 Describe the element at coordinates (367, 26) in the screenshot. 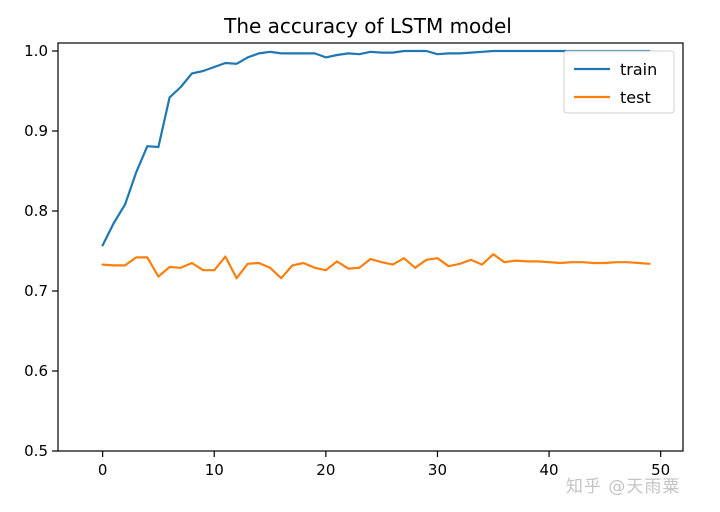

I see `chart-title: The accuracy of LSTM model` at that location.